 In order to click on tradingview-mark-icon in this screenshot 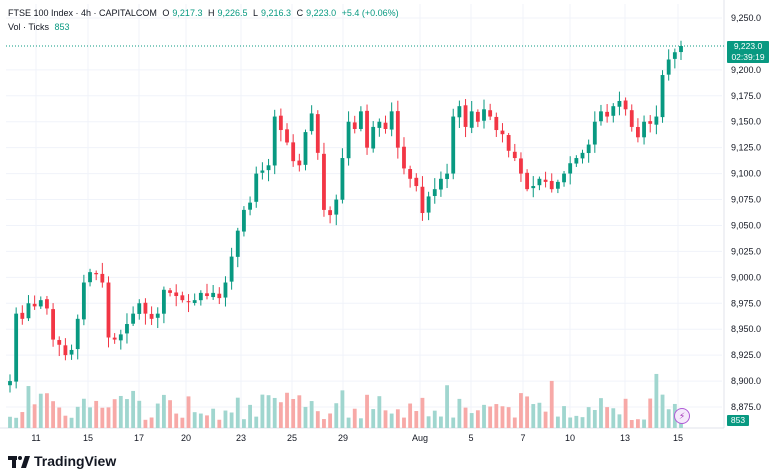, I will do `click(19, 462)`.